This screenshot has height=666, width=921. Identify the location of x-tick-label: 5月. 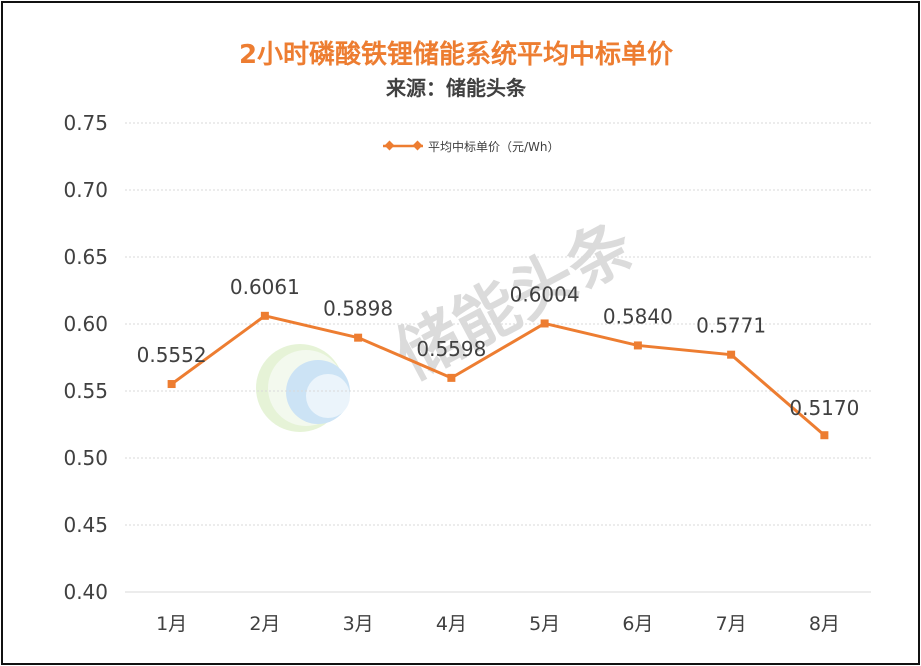
(544, 624).